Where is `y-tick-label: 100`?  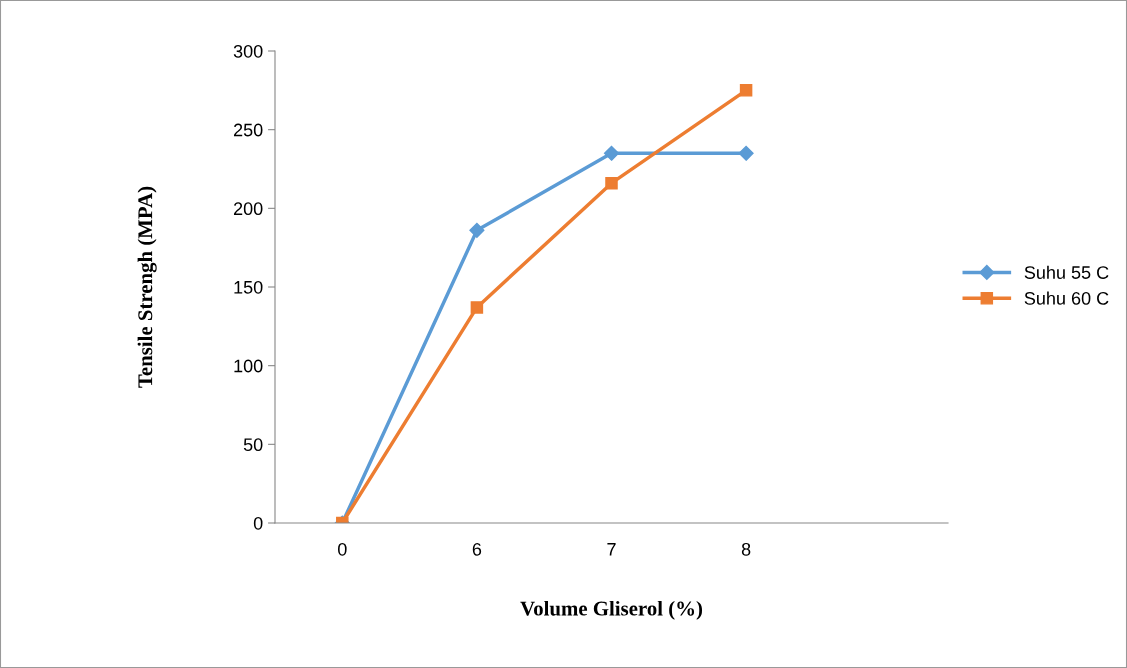 y-tick-label: 100 is located at coordinates (248, 366).